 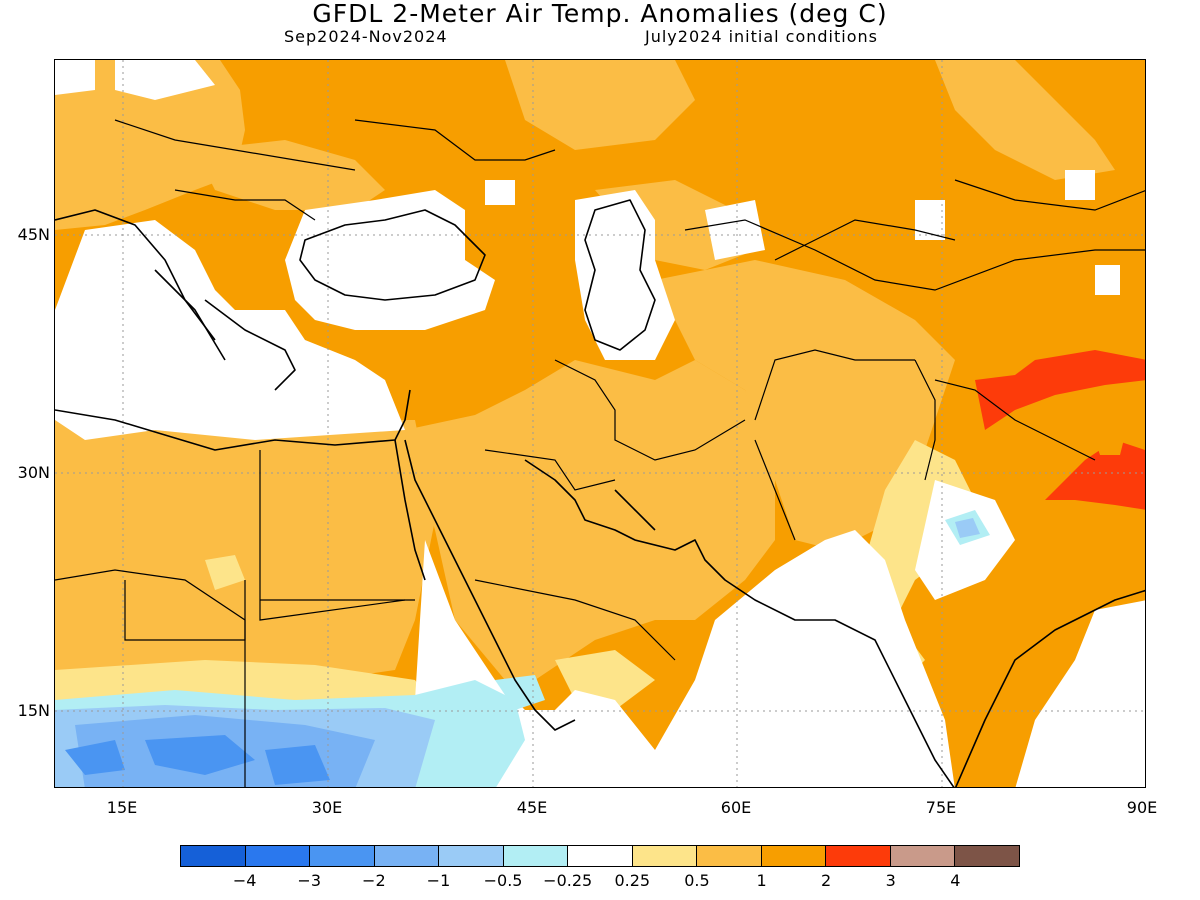 What do you see at coordinates (532, 807) in the screenshot?
I see `lon-label-45e: 45E` at bounding box center [532, 807].